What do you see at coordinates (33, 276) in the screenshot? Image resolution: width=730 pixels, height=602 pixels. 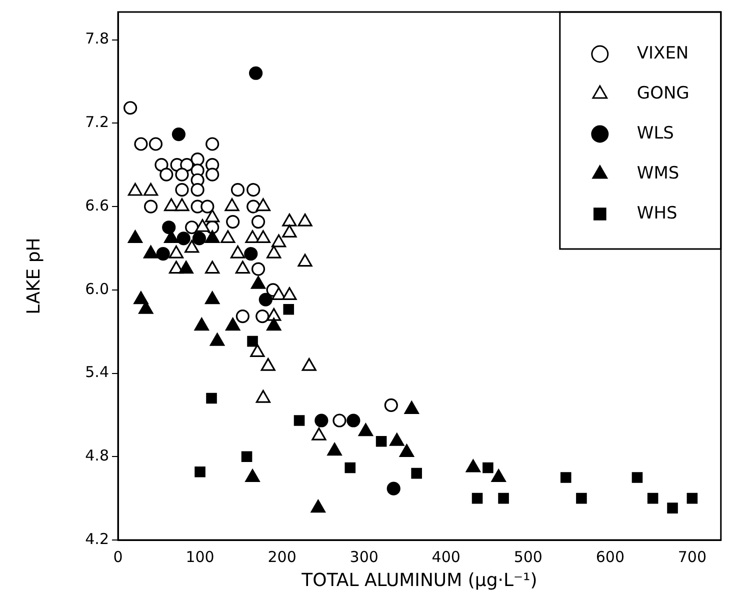 I see `y-axis-title: LAKE pH` at bounding box center [33, 276].